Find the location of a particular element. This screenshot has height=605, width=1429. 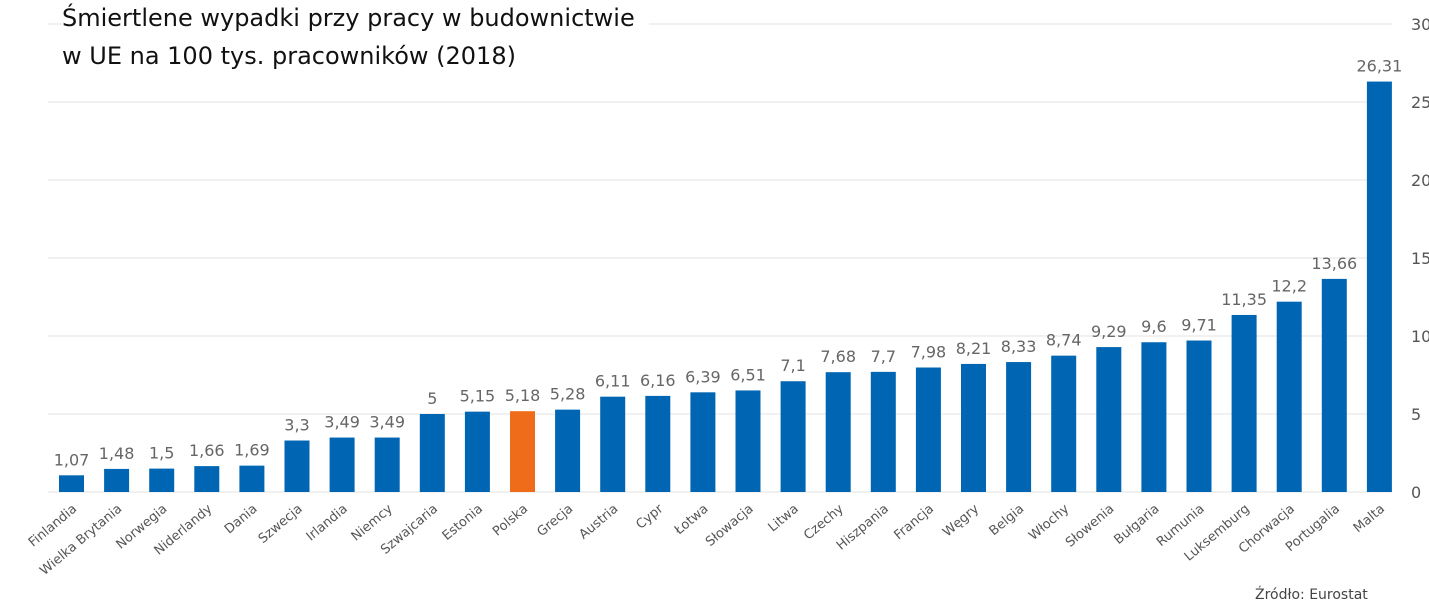

data-label: 5,28 is located at coordinates (568, 394).